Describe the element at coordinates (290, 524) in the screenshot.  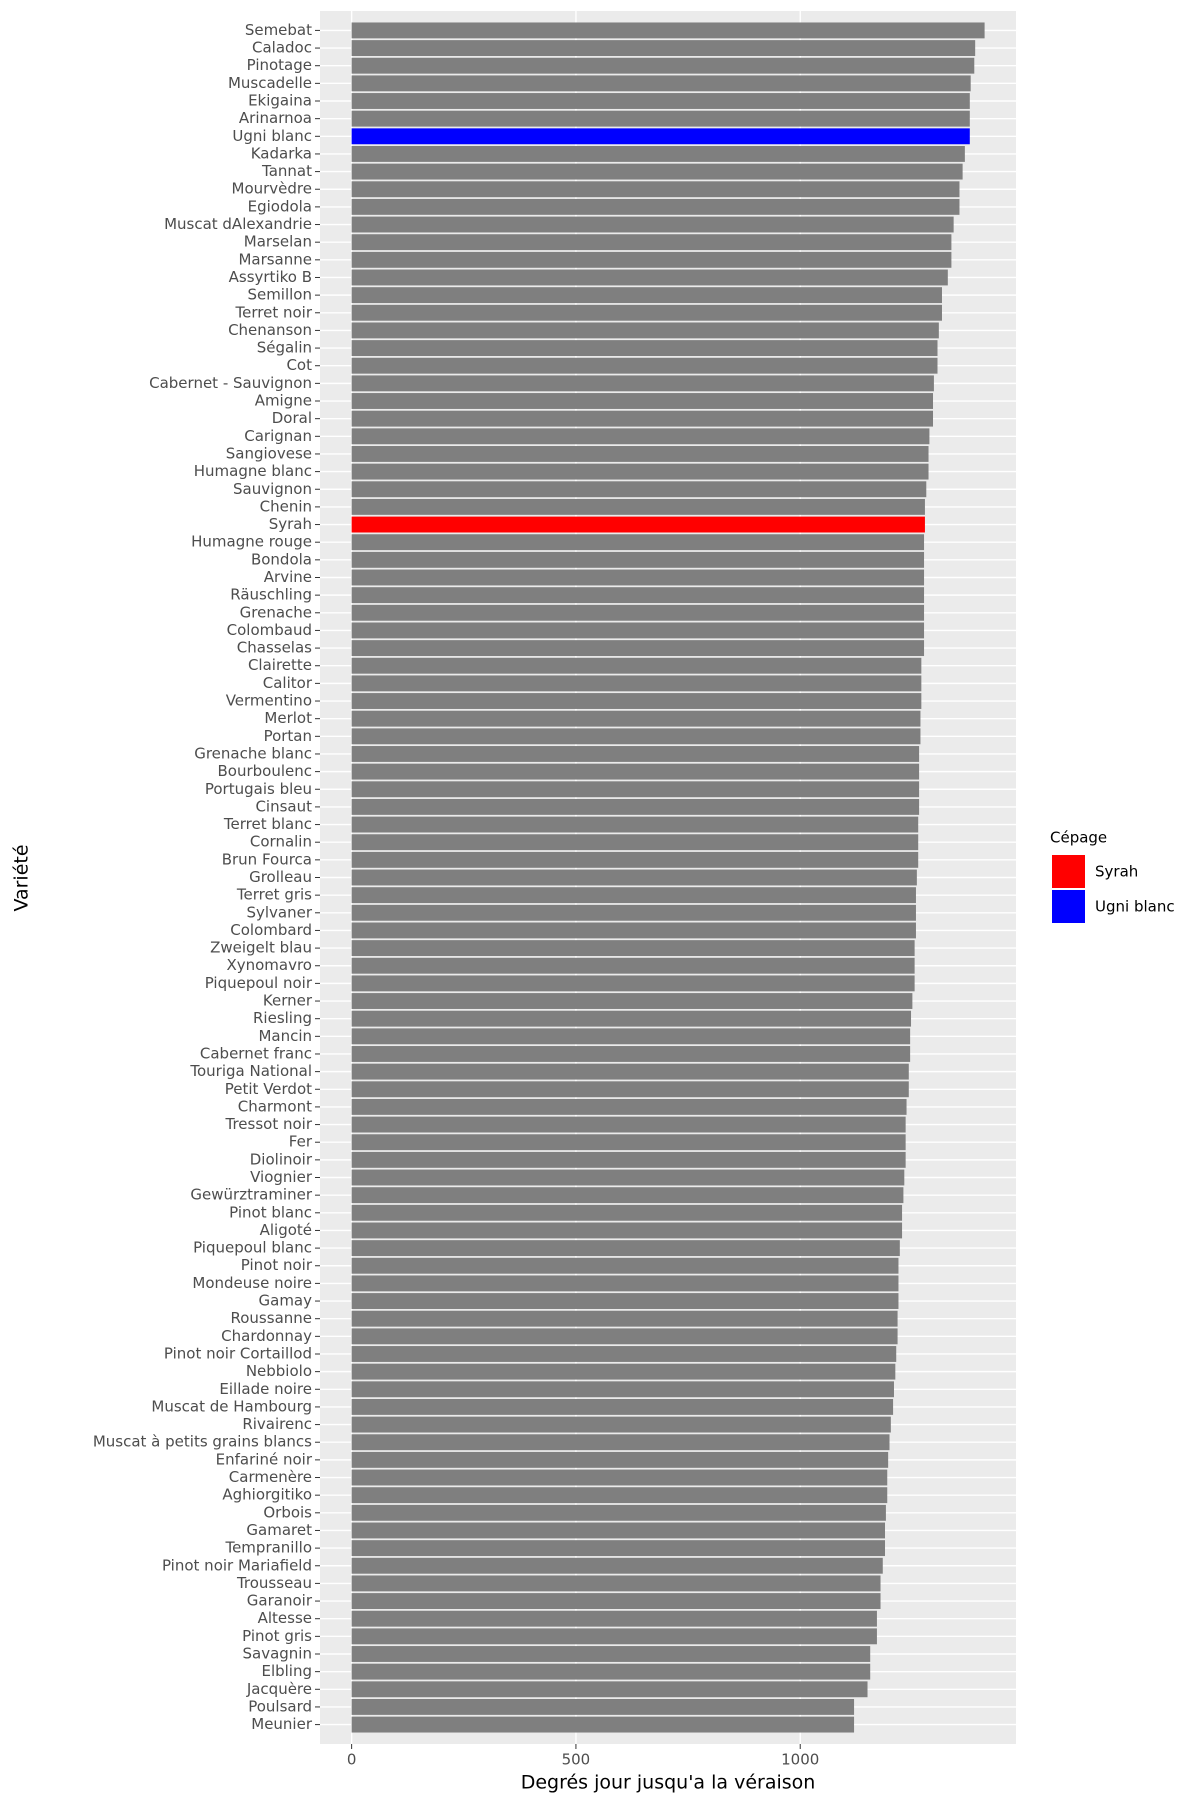
I see `y-tick-label: Syrah` at that location.